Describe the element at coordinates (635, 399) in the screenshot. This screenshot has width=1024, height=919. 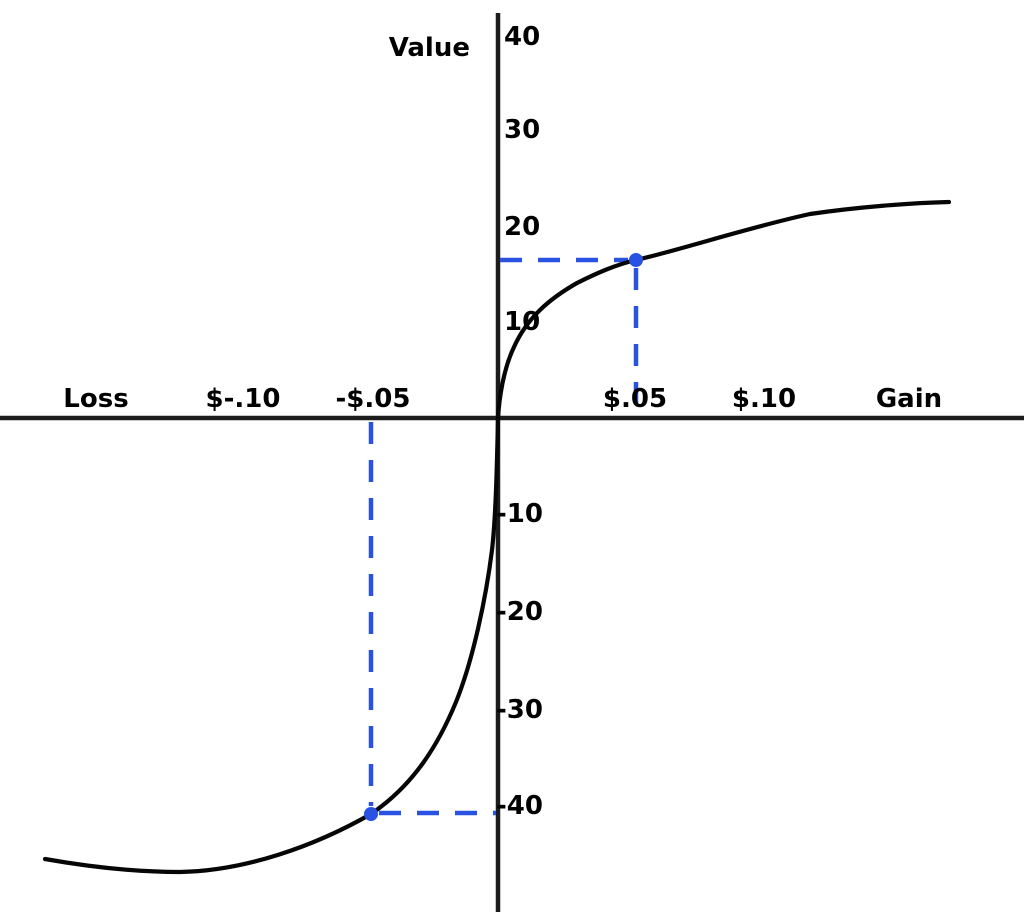
I see `x-tick-pos05cents: $.05` at that location.